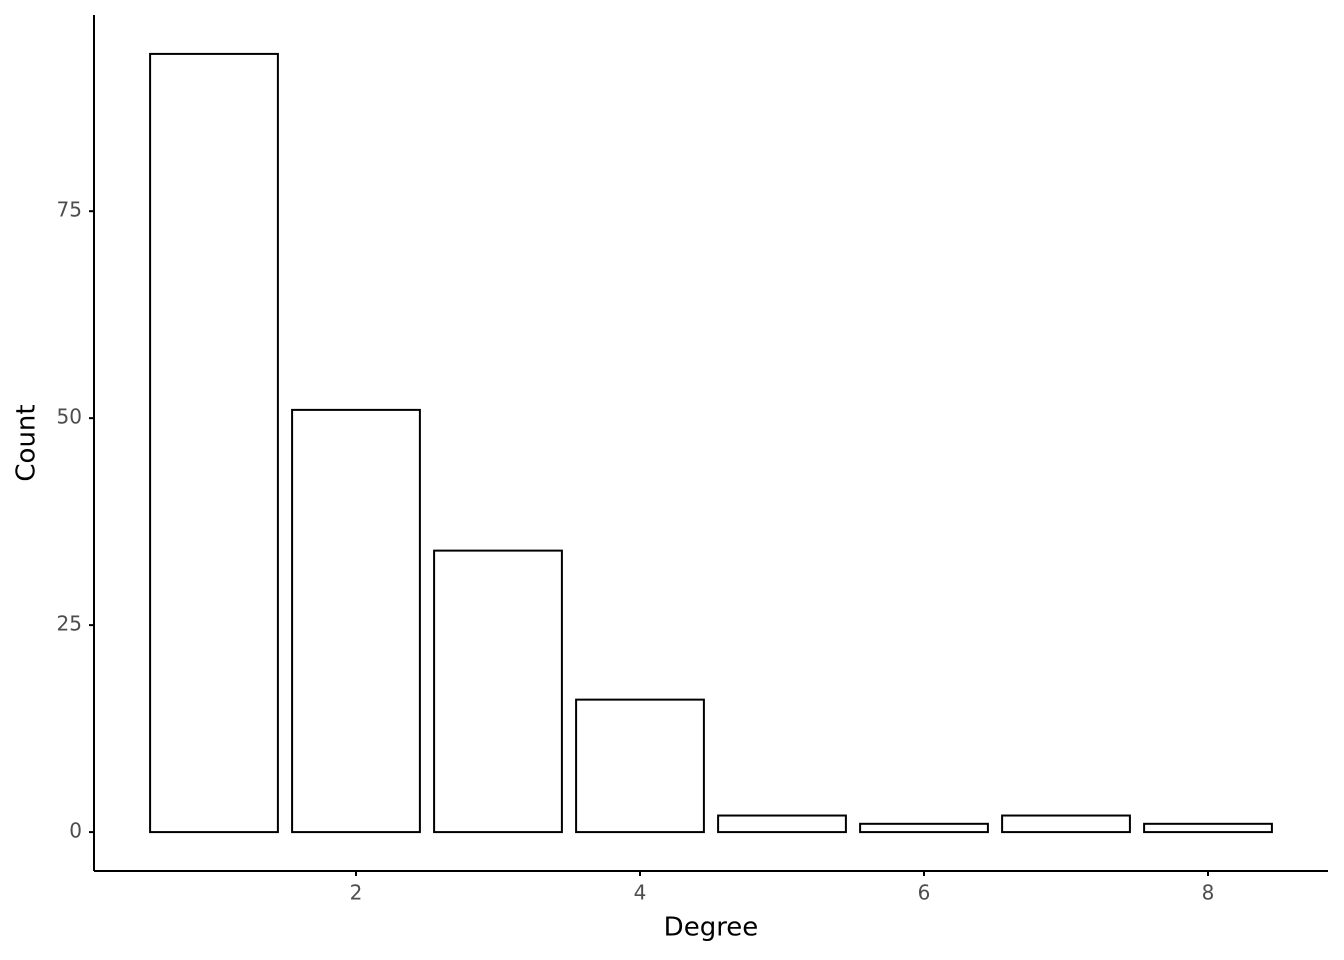  I want to click on x-tick-label: 8, so click(1208, 893).